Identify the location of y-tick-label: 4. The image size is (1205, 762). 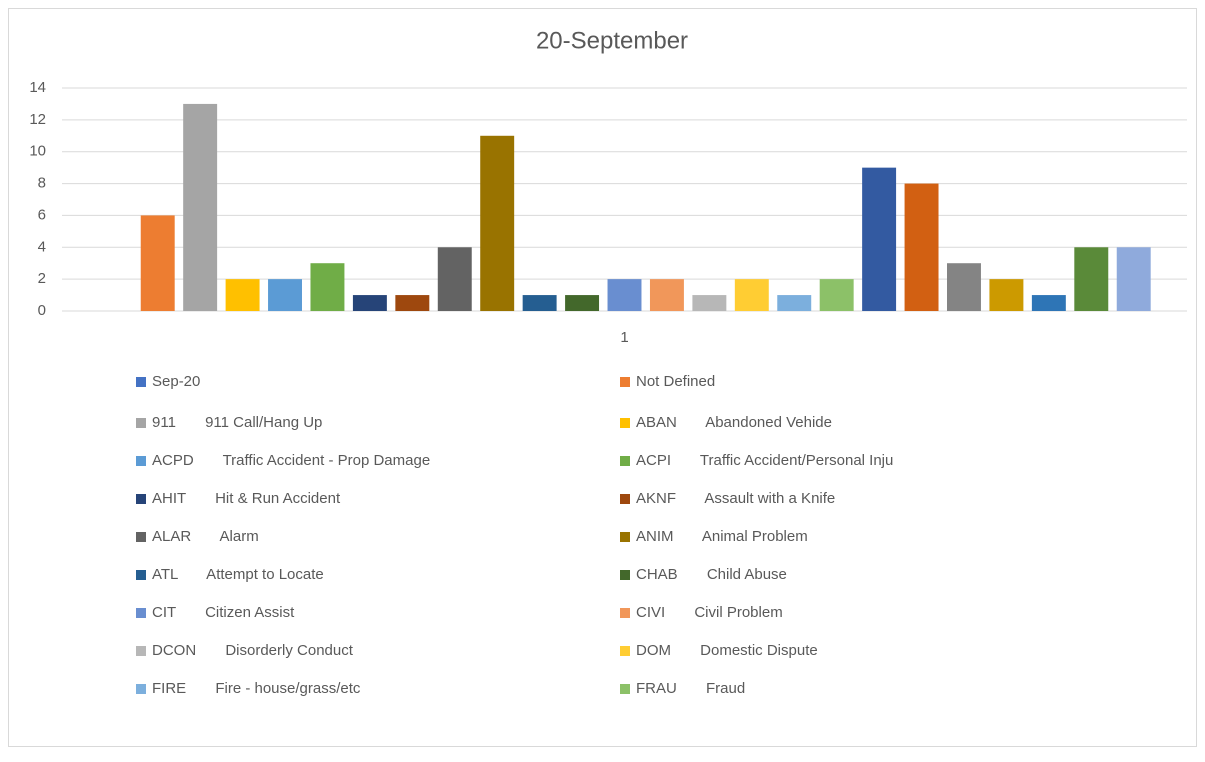
(42, 246).